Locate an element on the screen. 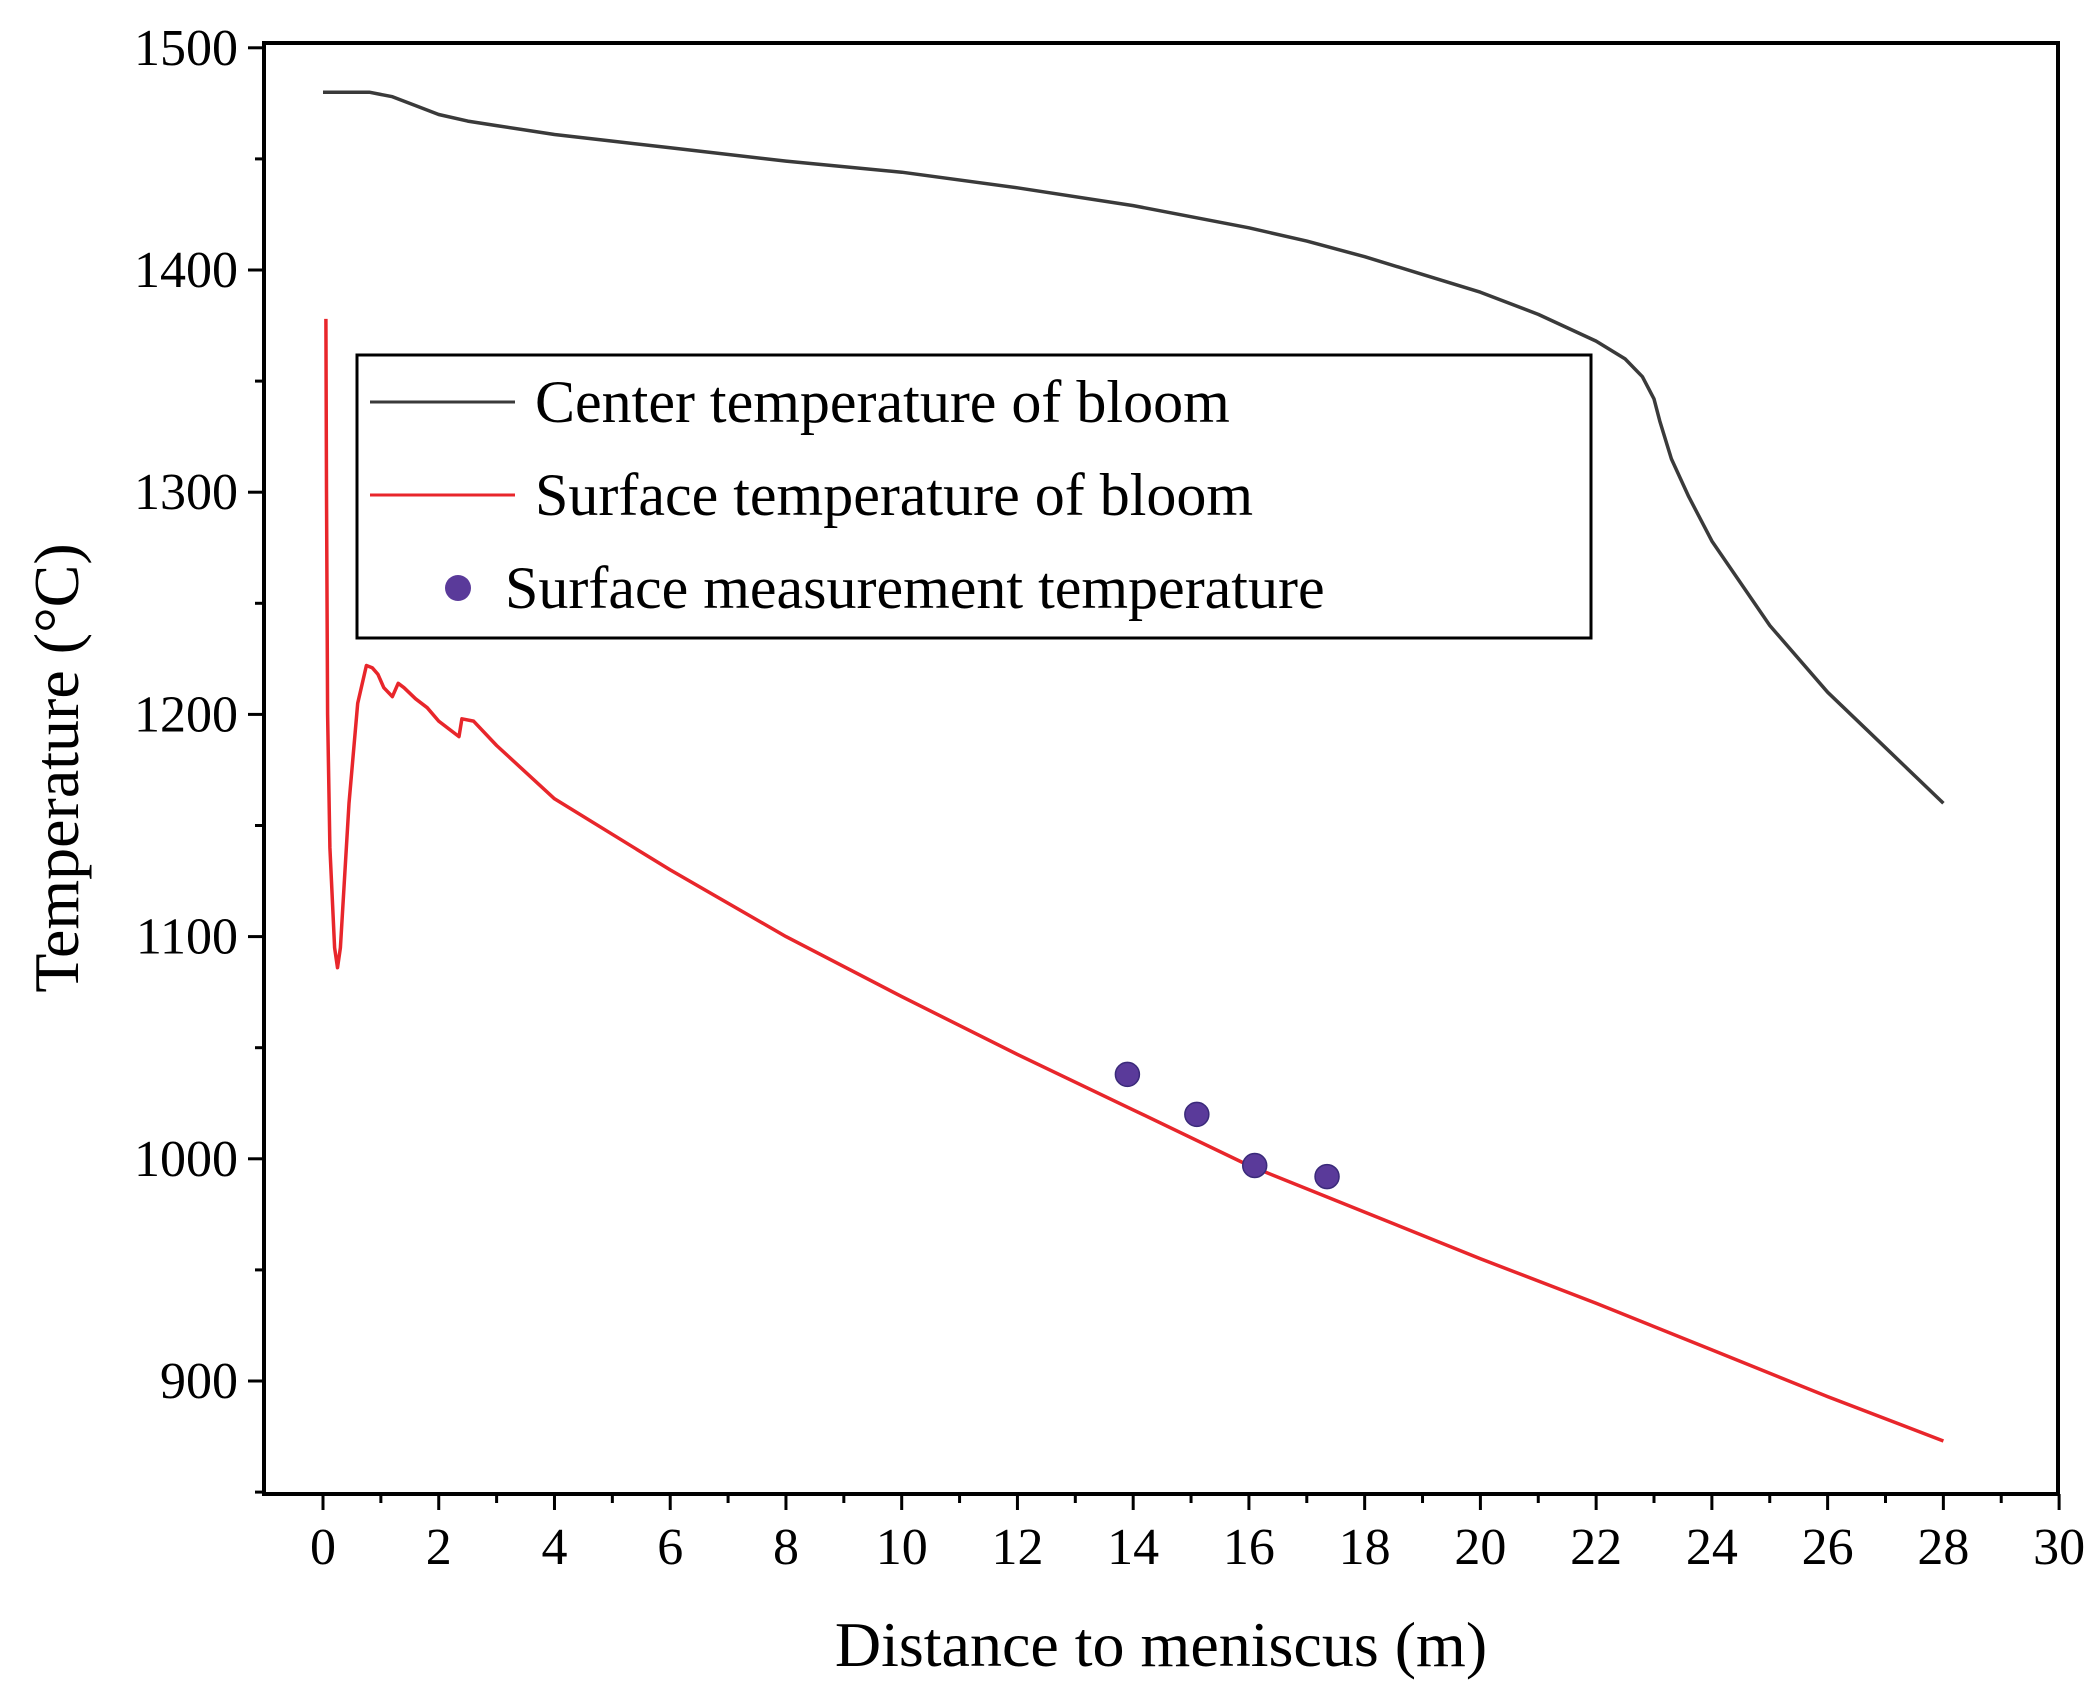  y-tick-label: 1500 is located at coordinates (186, 48).